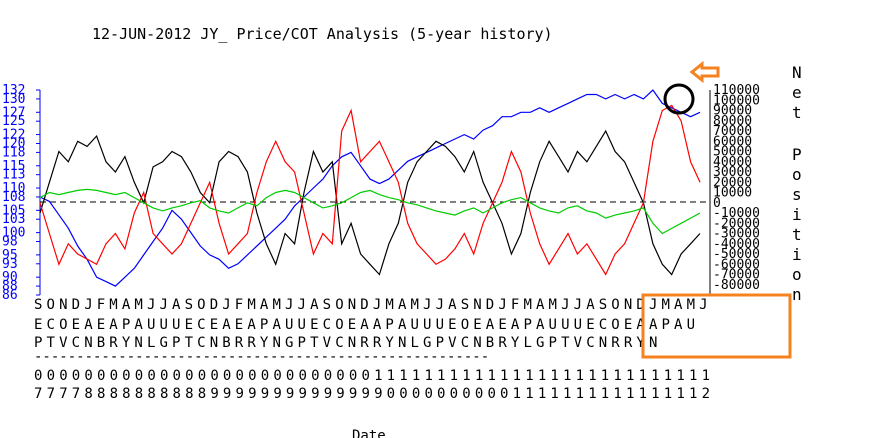 Image resolution: width=870 pixels, height=438 pixels. Describe the element at coordinates (13, 99) in the screenshot. I see `left-tick-label: 130` at that location.